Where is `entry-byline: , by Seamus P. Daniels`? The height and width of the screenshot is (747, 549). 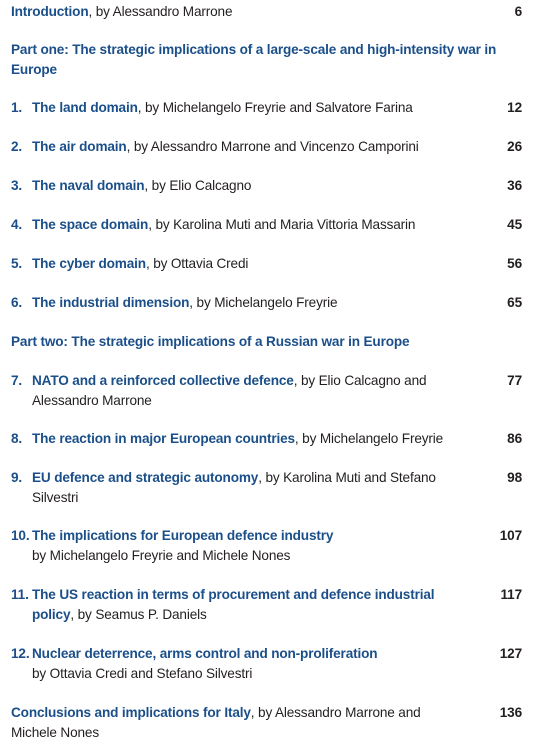 entry-byline: , by Seamus P. Daniels is located at coordinates (138, 614).